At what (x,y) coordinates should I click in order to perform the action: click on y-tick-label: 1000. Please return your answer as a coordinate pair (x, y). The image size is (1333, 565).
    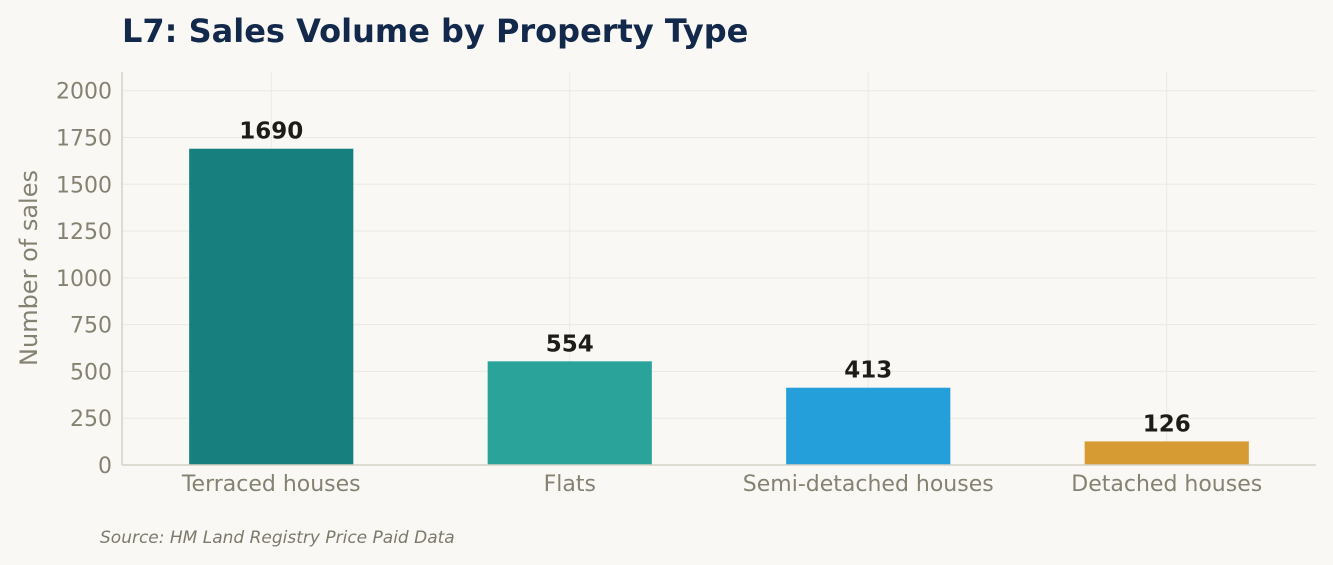
    Looking at the image, I should click on (84, 279).